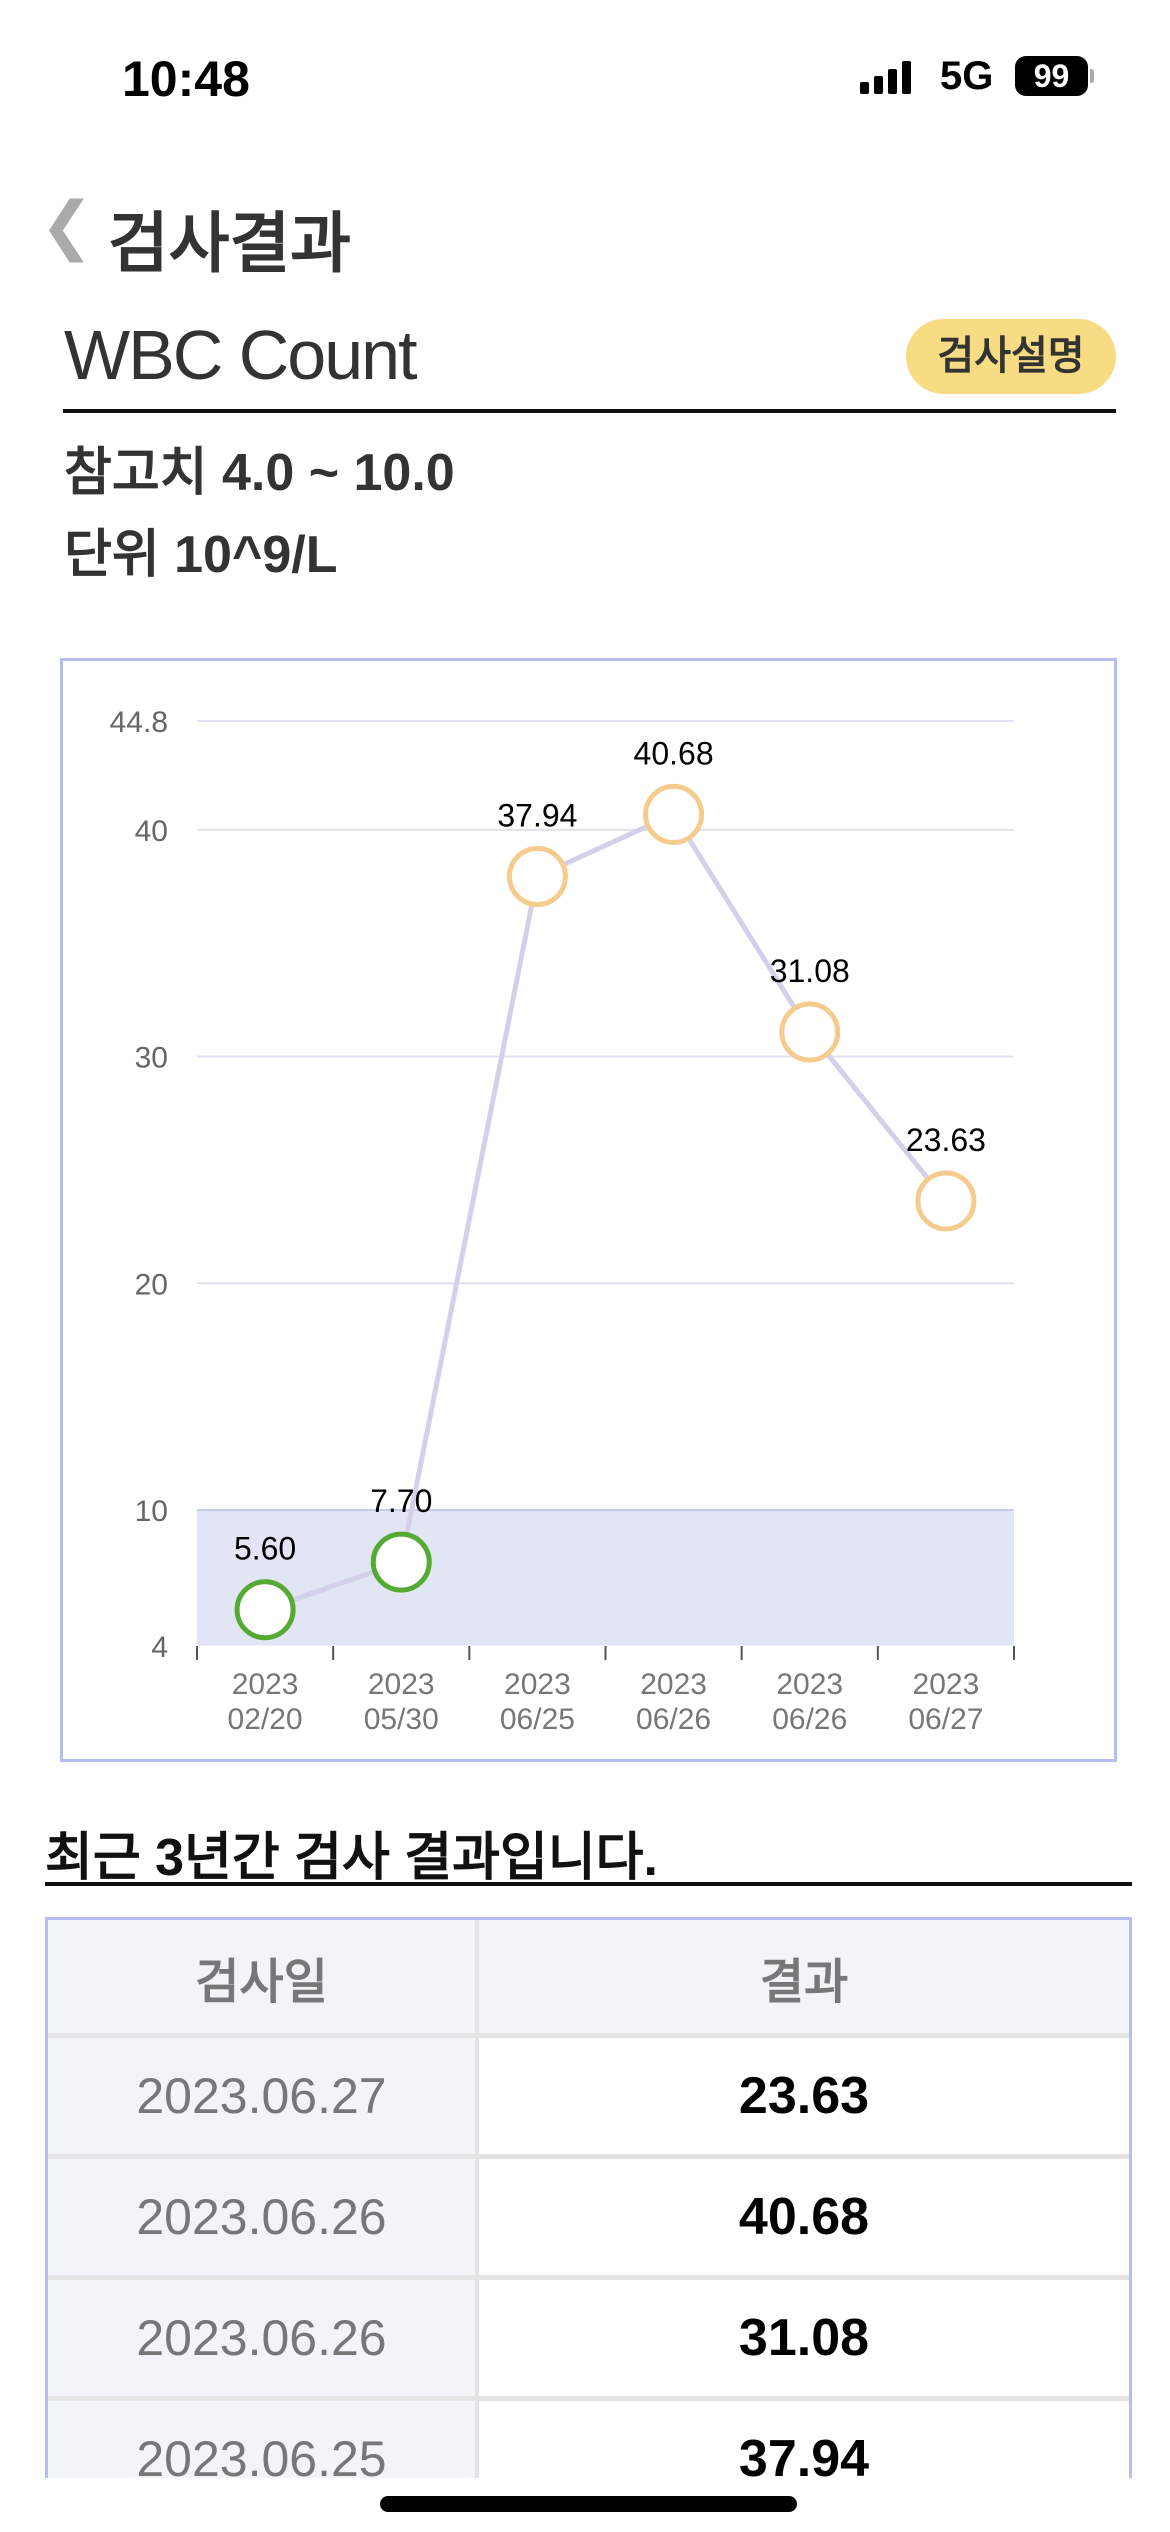 This screenshot has height=2532, width=1170. I want to click on status-time: 10:48, so click(186, 79).